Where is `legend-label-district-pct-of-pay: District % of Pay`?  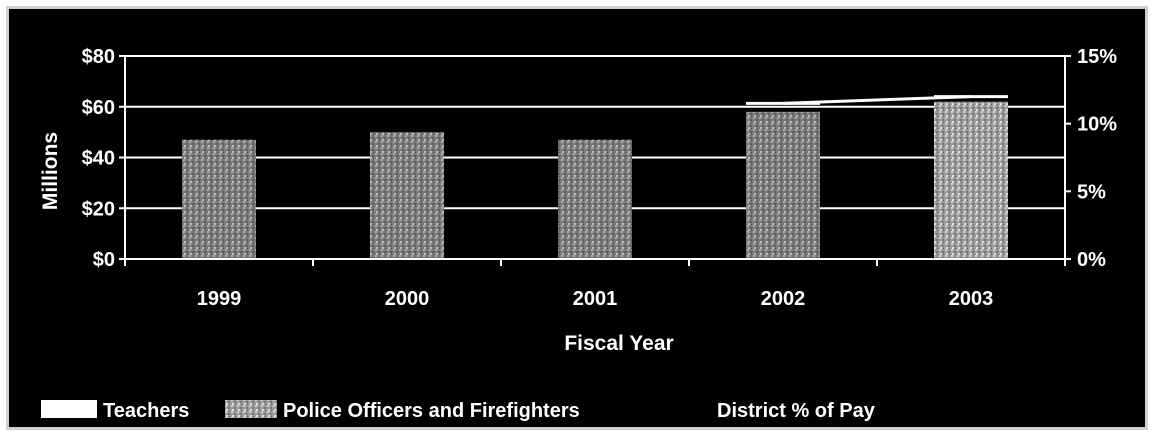 legend-label-district-pct-of-pay: District % of Pay is located at coordinates (796, 411).